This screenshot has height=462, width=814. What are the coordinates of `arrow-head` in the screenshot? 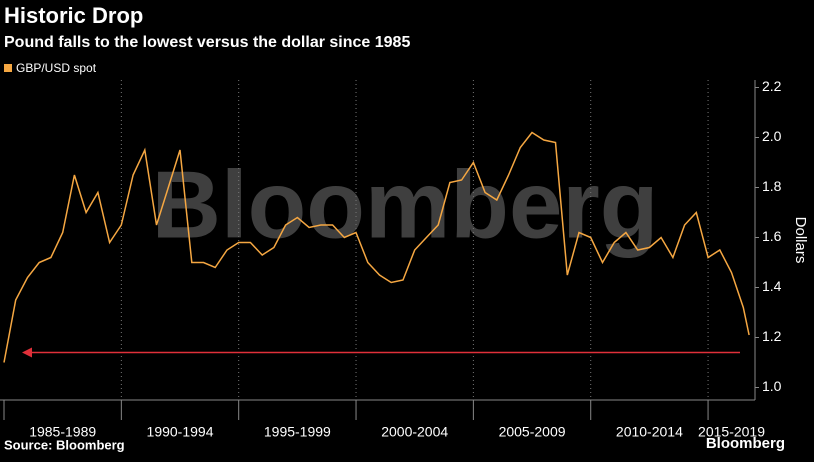 It's located at (27, 352).